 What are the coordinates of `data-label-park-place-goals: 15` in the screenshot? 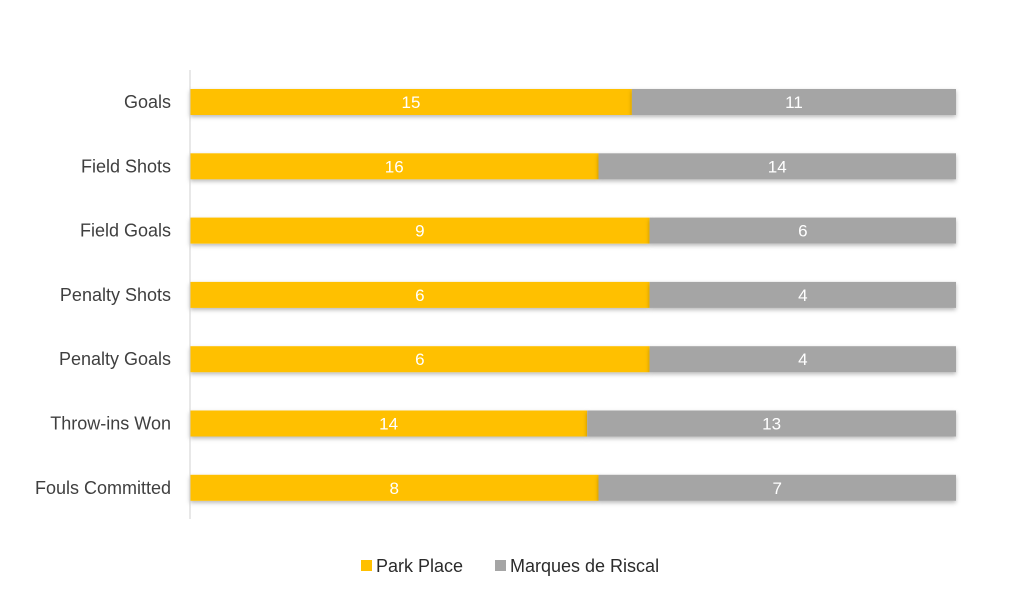 It's located at (411, 102).